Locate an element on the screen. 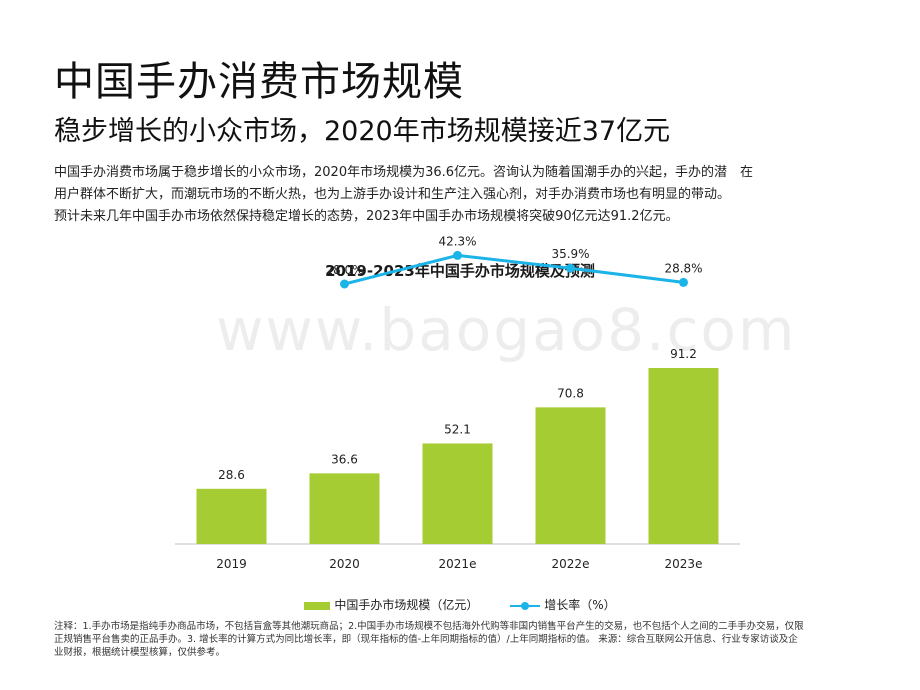  bar-2021e is located at coordinates (457, 493).